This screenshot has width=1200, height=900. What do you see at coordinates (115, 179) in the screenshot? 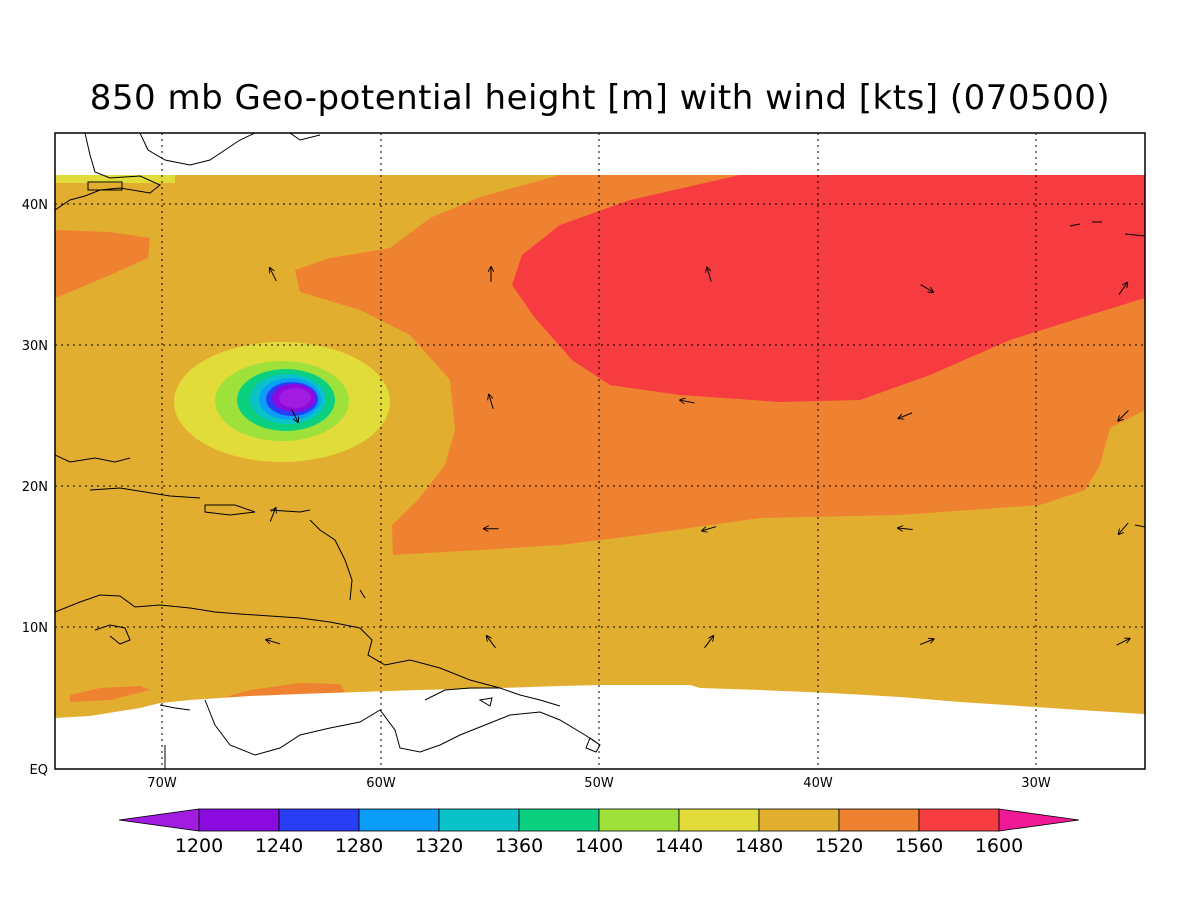
I see `band-1440-1480-north` at bounding box center [115, 179].